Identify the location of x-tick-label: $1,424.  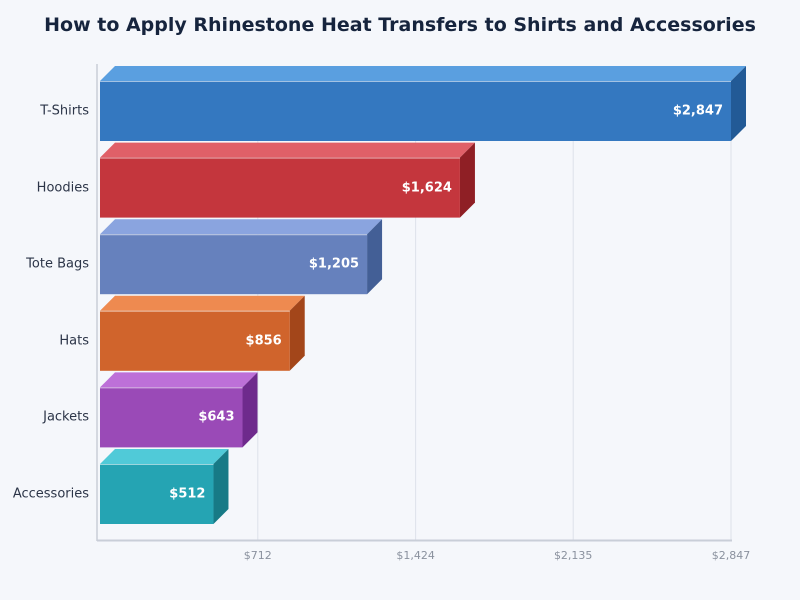
(415, 555).